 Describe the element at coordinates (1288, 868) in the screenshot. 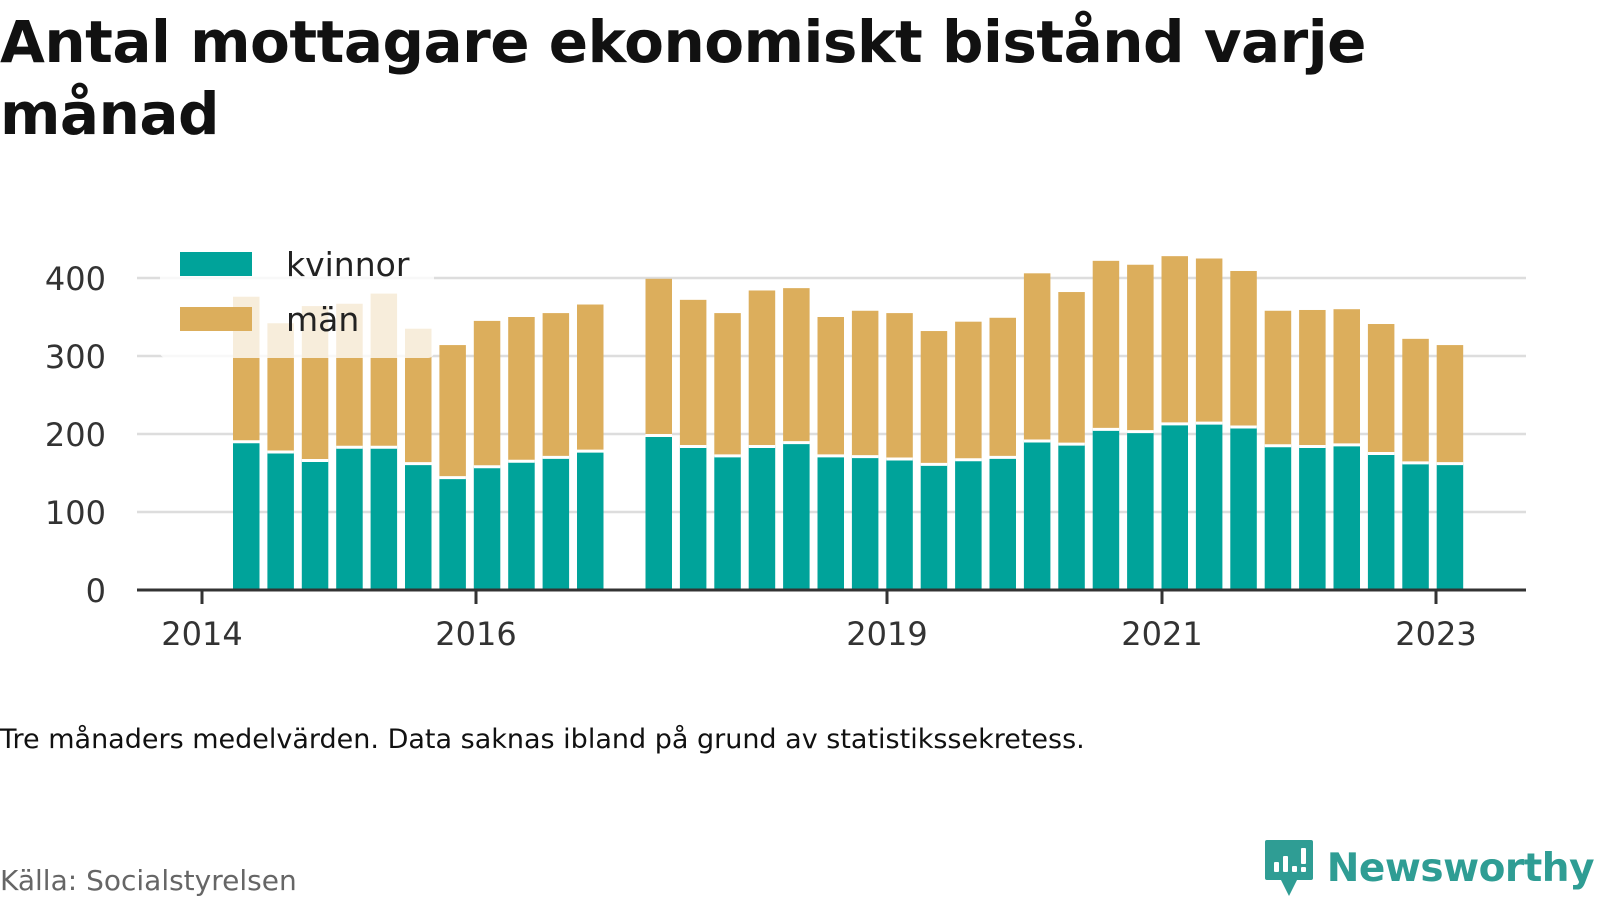

I see `newsworthy-logo-icon` at that location.